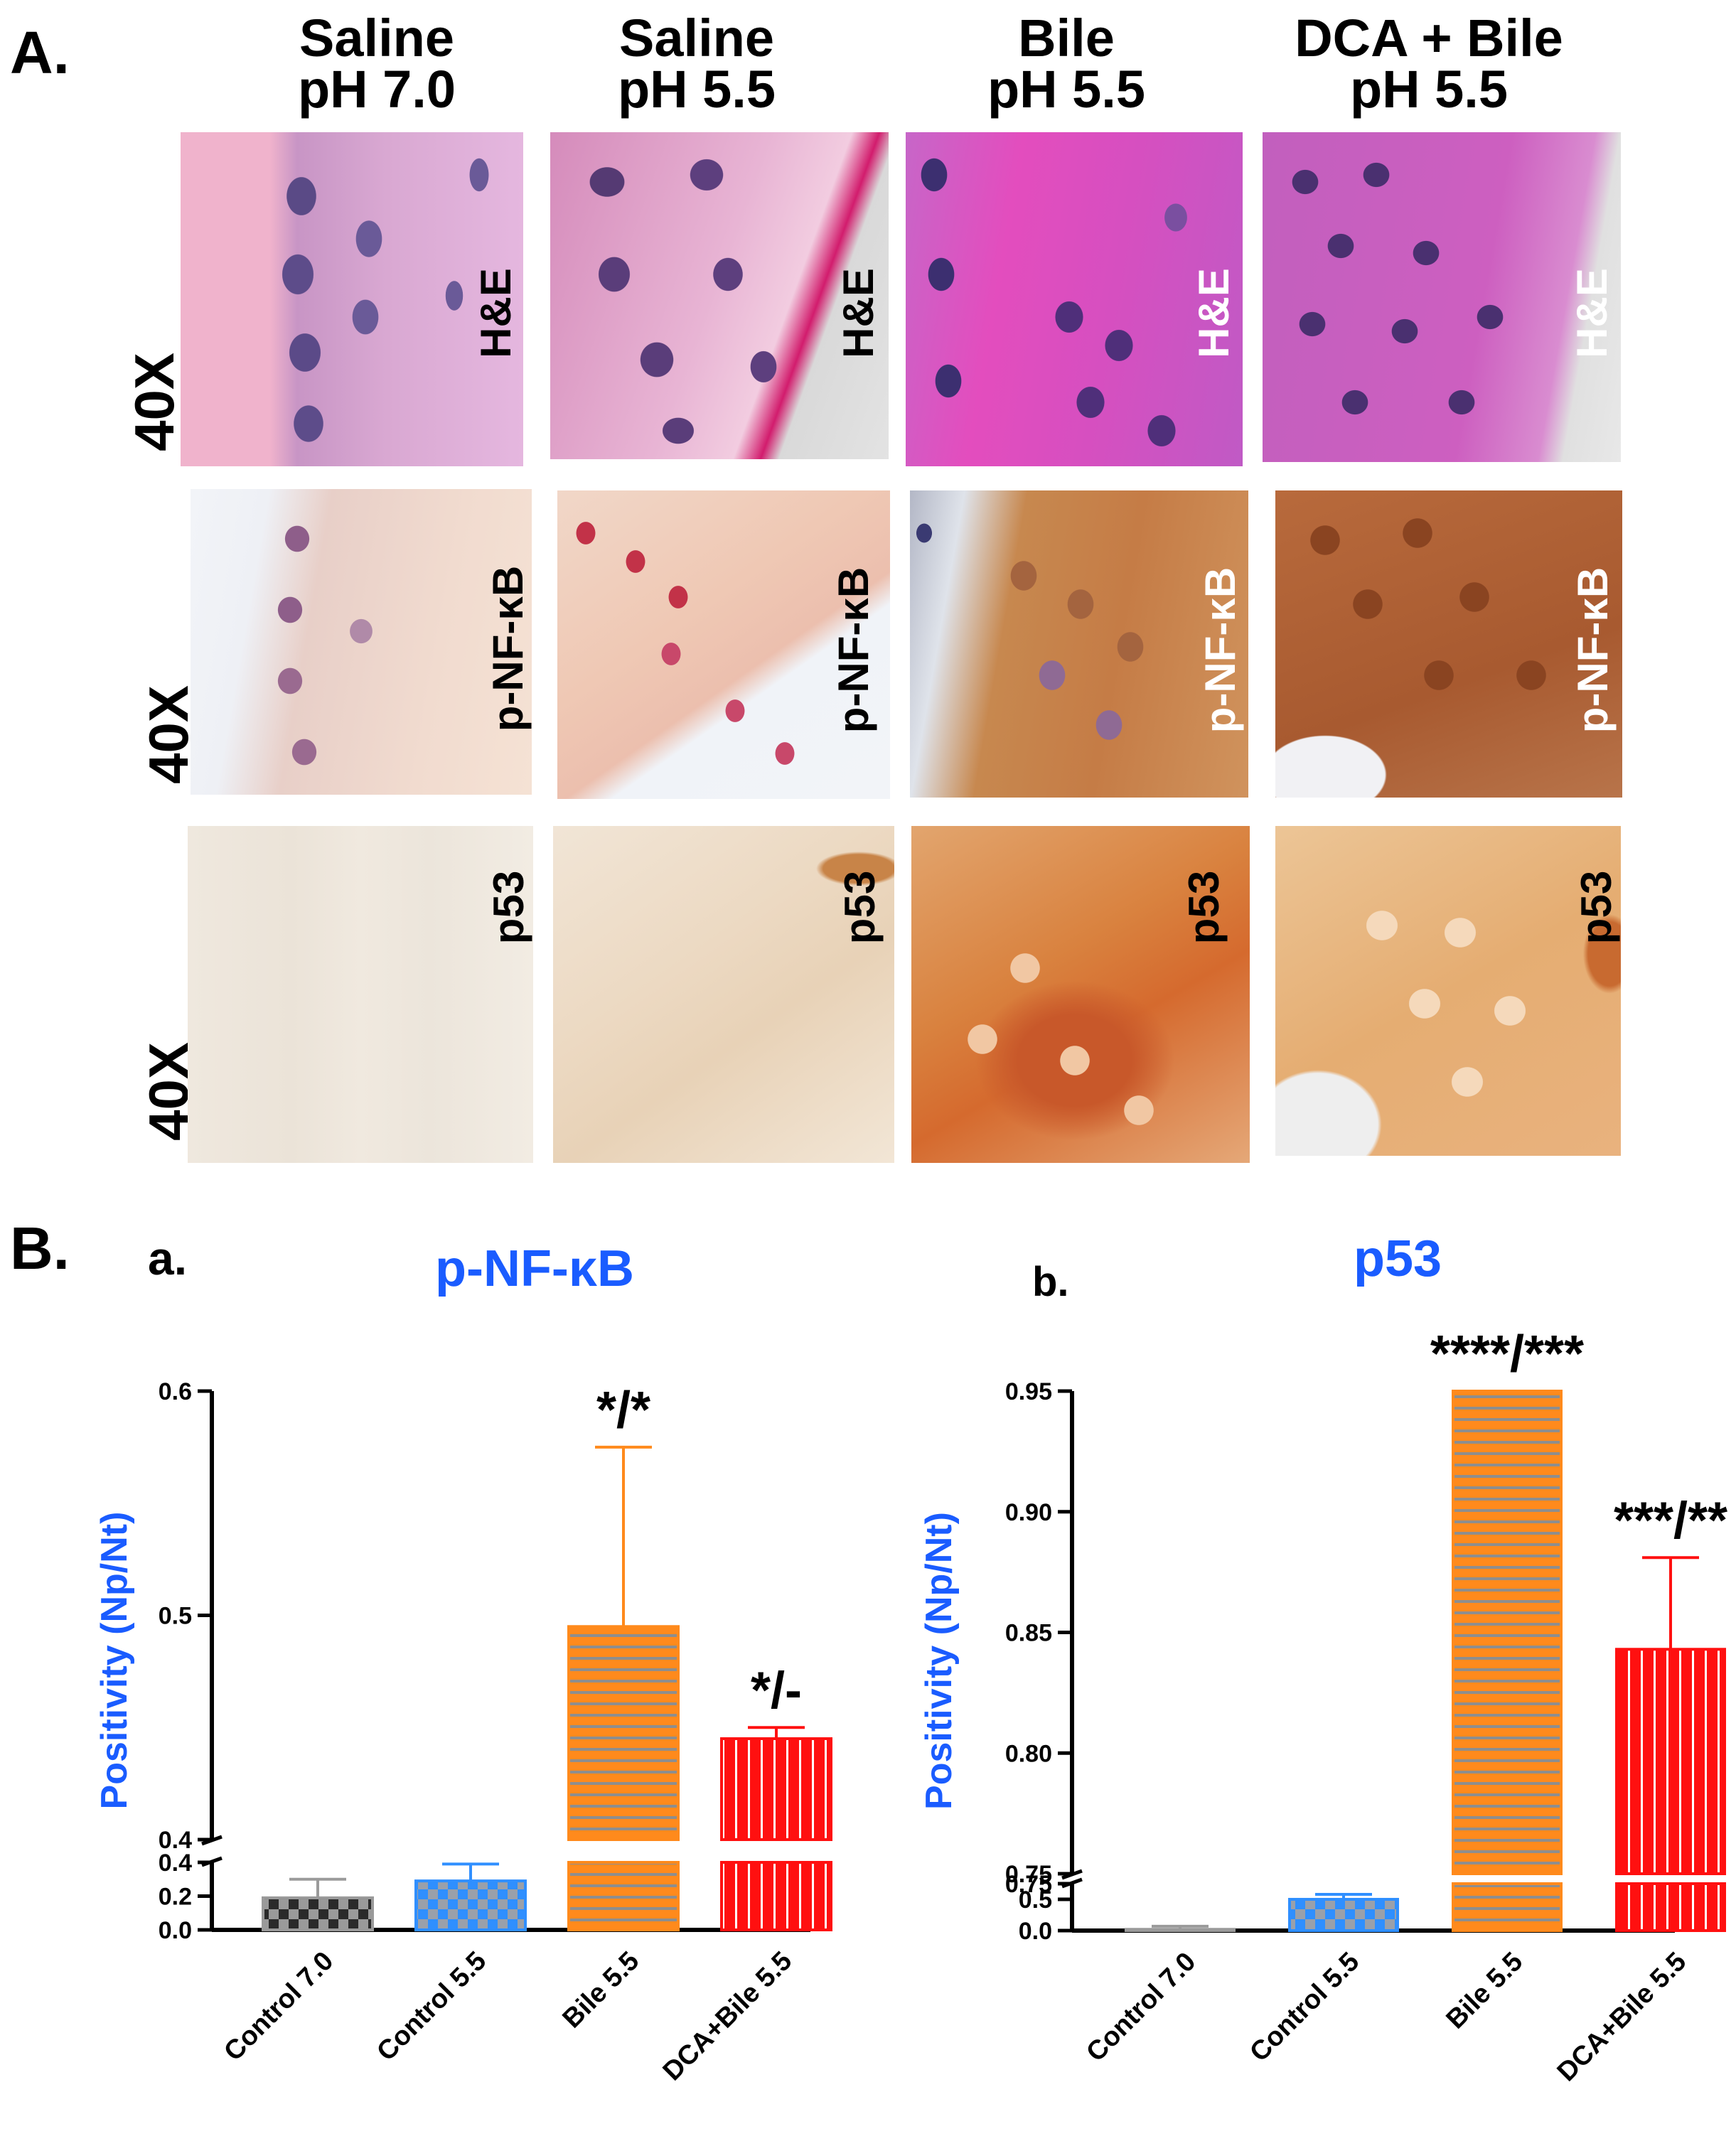 The image size is (1736, 2141). I want to click on micrograph-he-saline-55: H&E, so click(719, 296).